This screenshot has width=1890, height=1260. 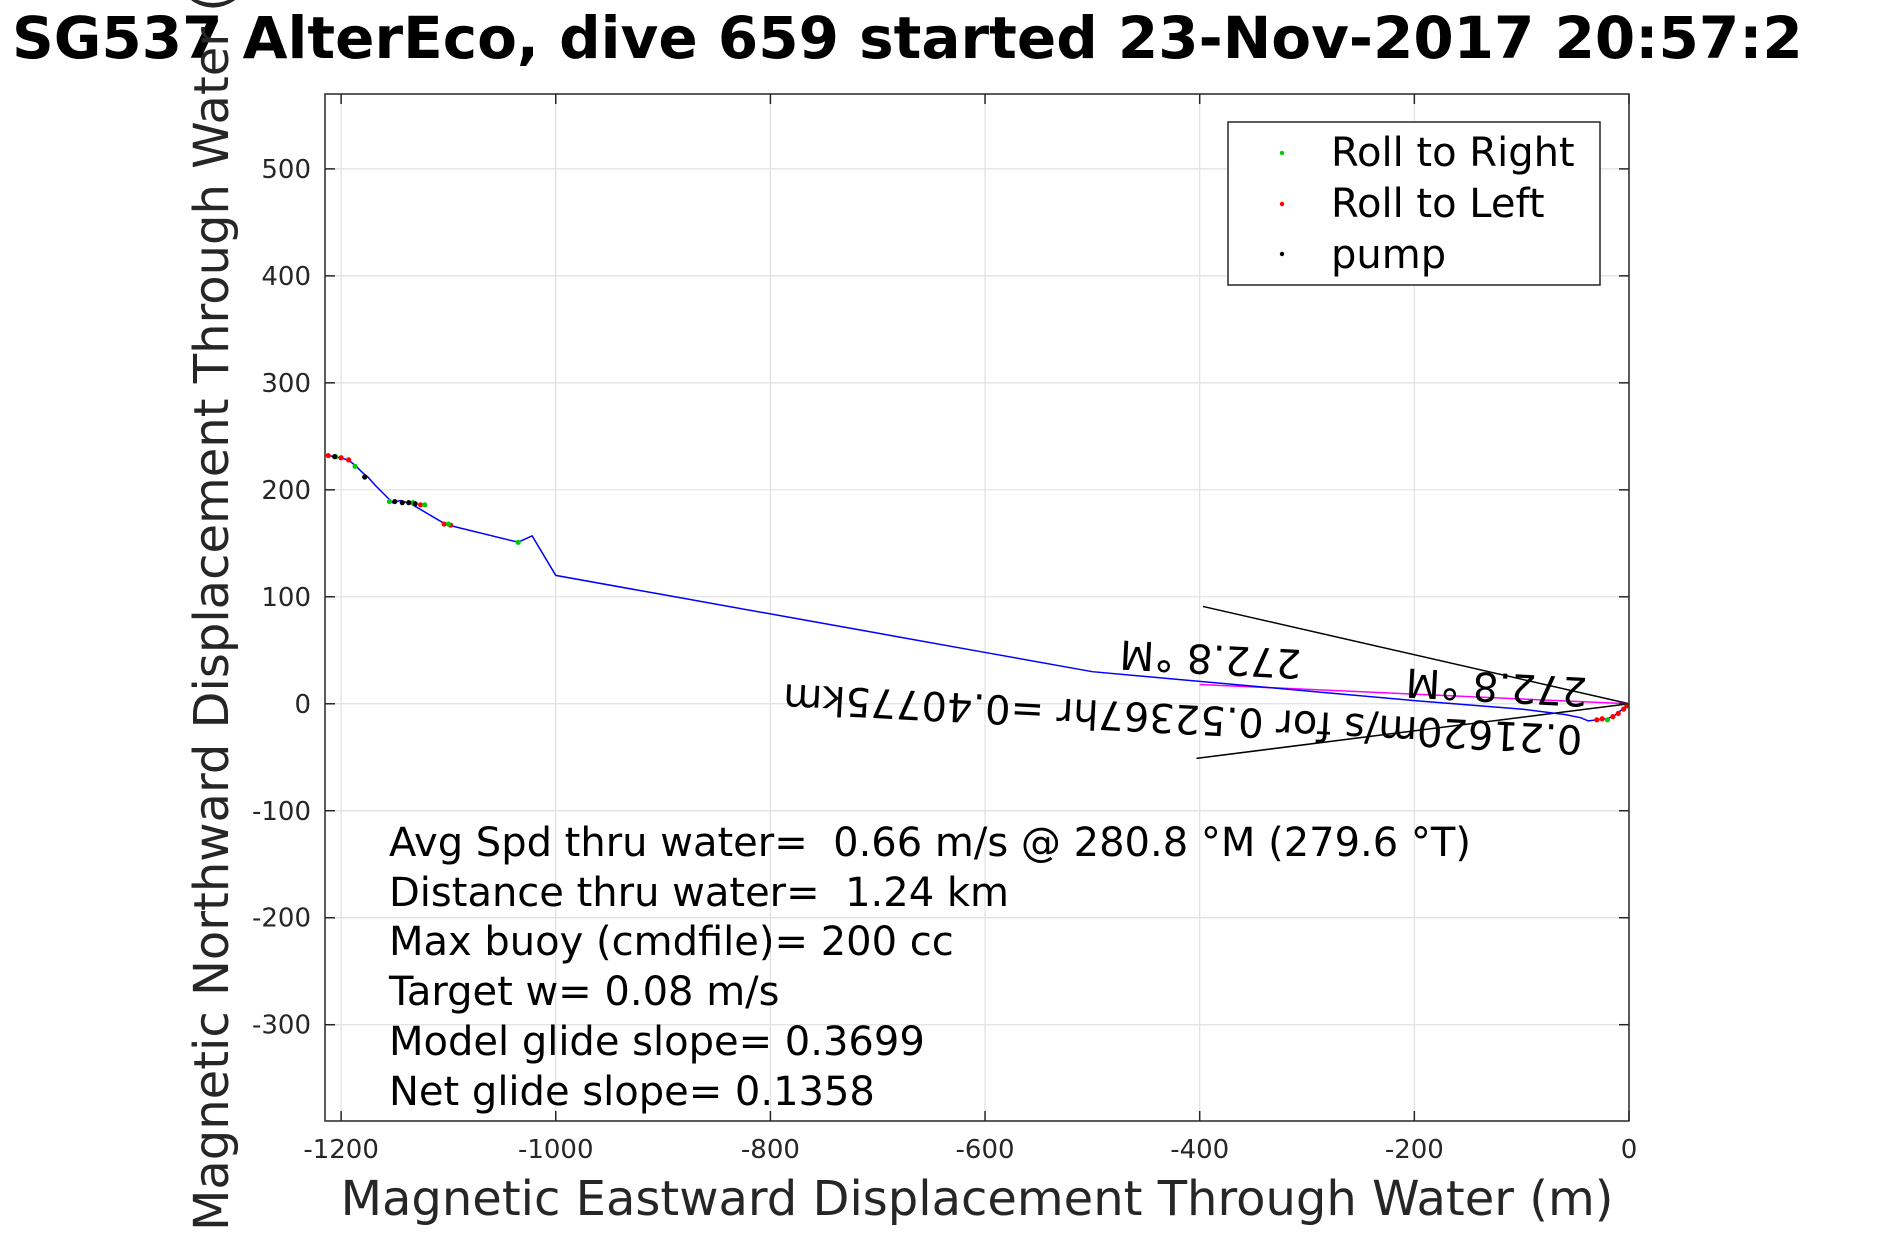 I want to click on y-tick-label: 100, so click(x=286, y=598).